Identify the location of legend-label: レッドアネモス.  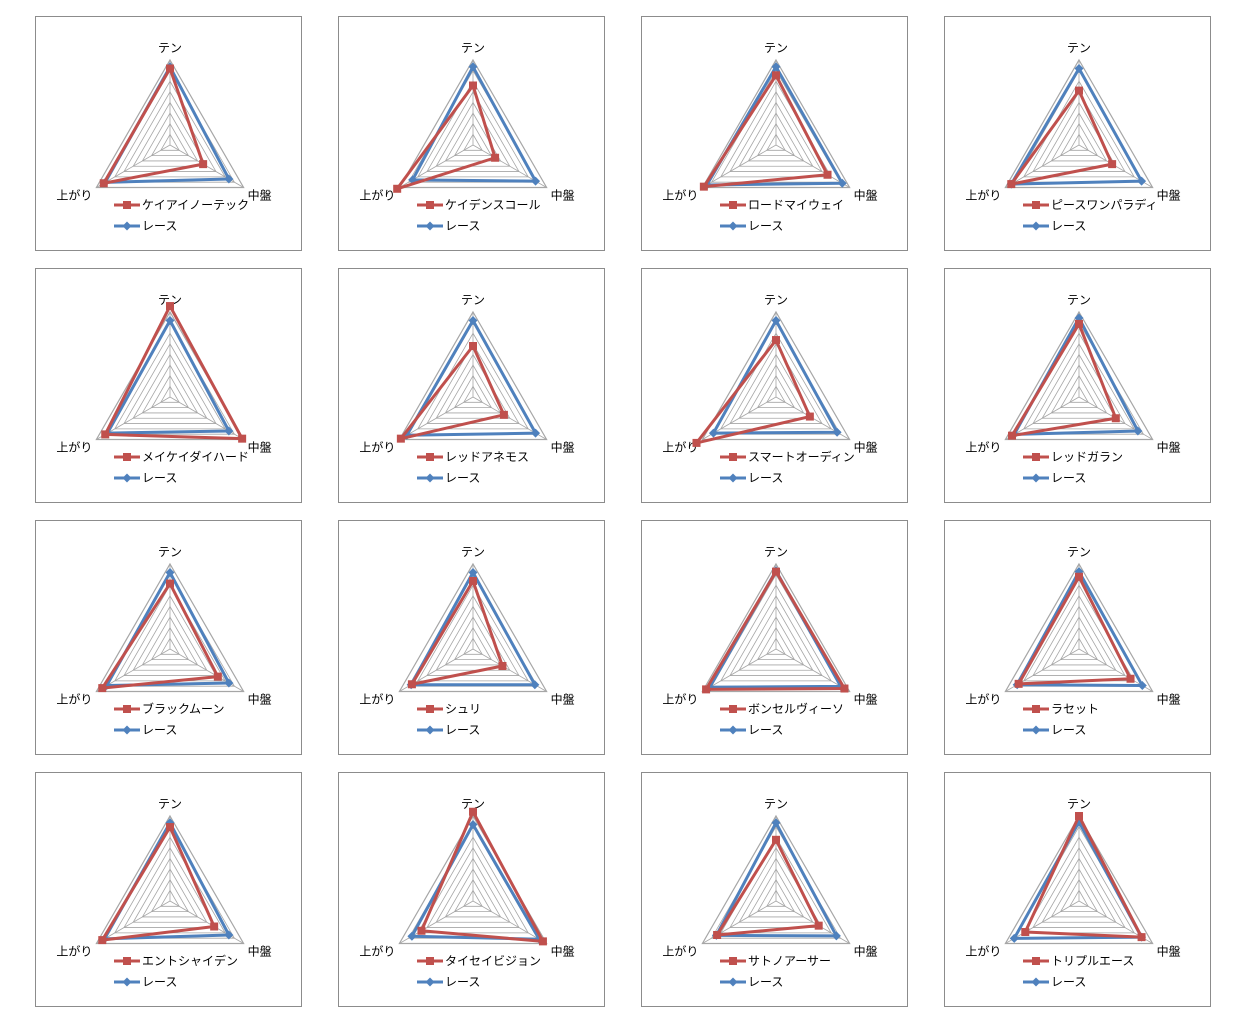
(487, 457).